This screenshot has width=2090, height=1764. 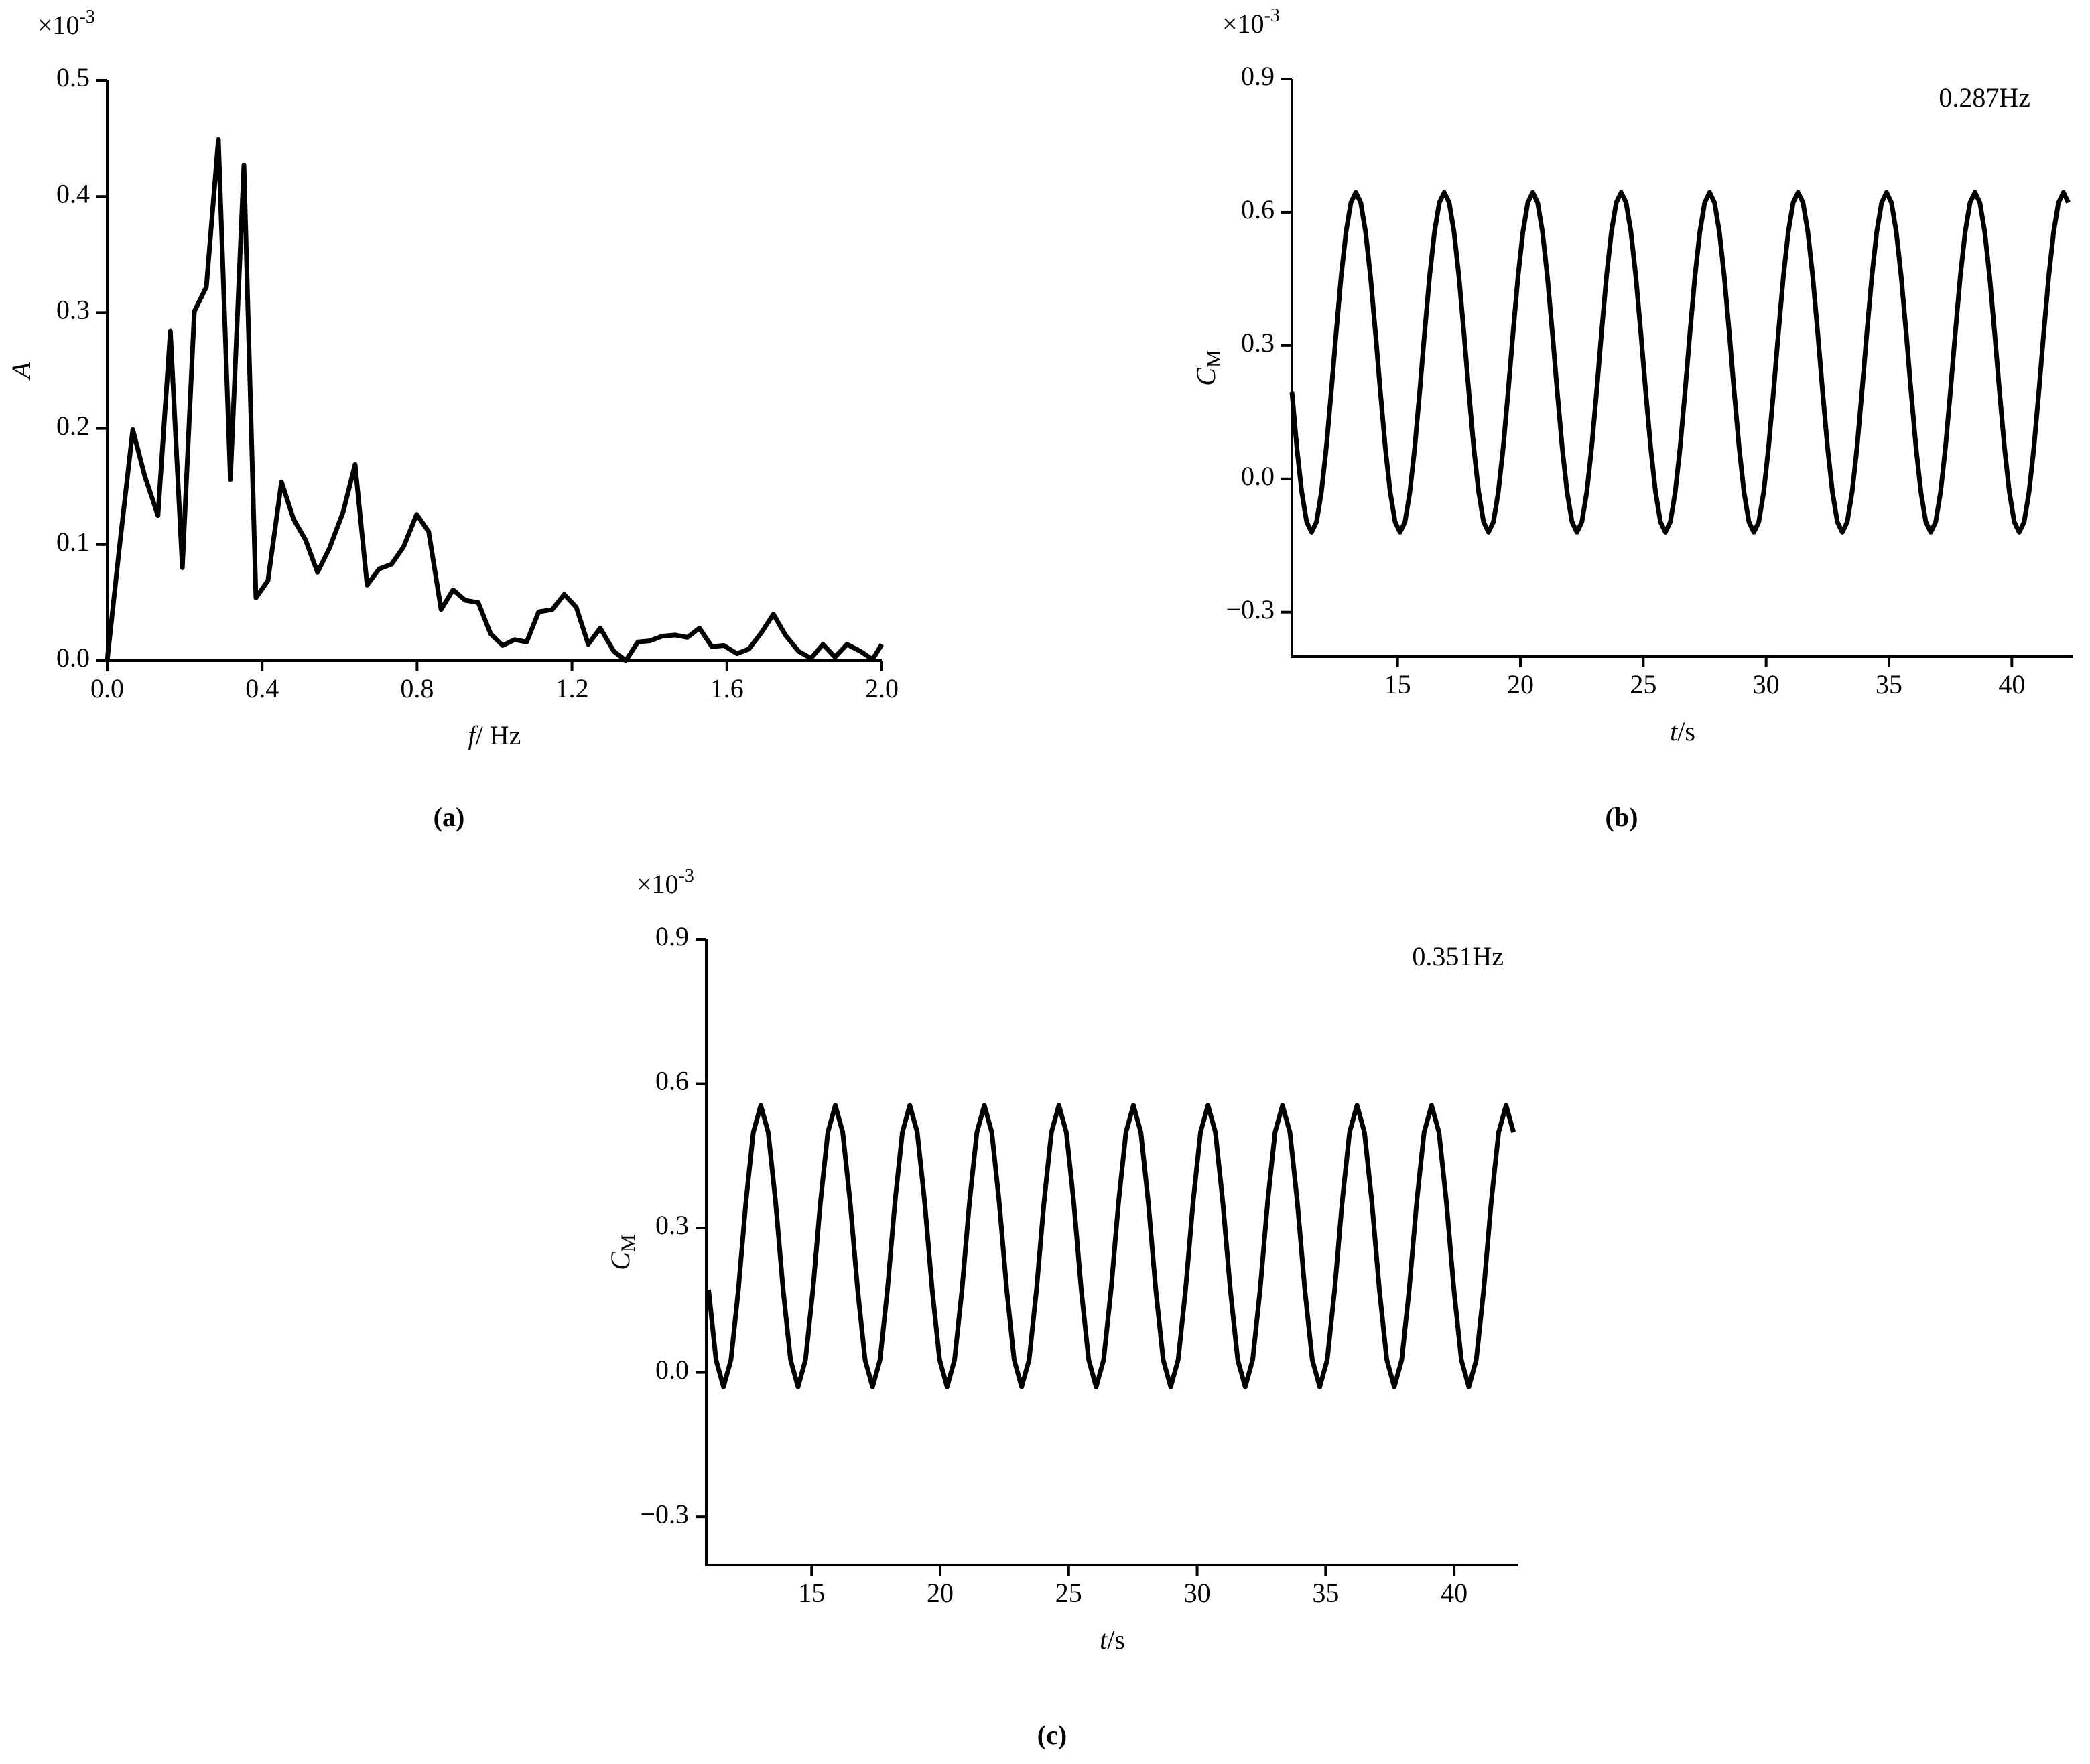 What do you see at coordinates (1052, 1735) in the screenshot?
I see `panel-label: (c)` at bounding box center [1052, 1735].